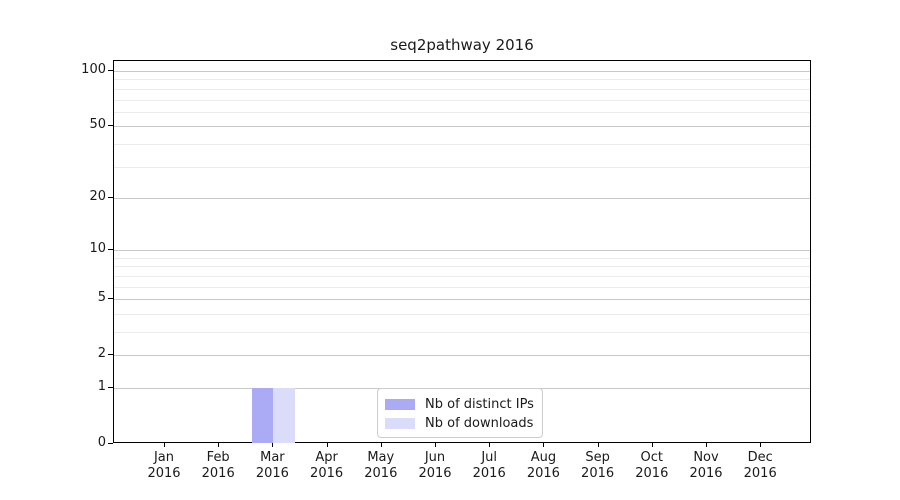  What do you see at coordinates (706, 465) in the screenshot?
I see `x-tick-label: Nov 2016` at bounding box center [706, 465].